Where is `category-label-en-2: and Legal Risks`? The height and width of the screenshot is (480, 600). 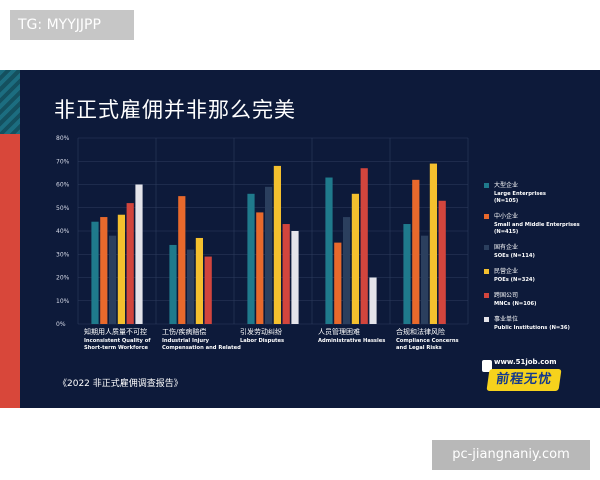
category-label-en-2: and Legal Risks is located at coordinates (419, 348).